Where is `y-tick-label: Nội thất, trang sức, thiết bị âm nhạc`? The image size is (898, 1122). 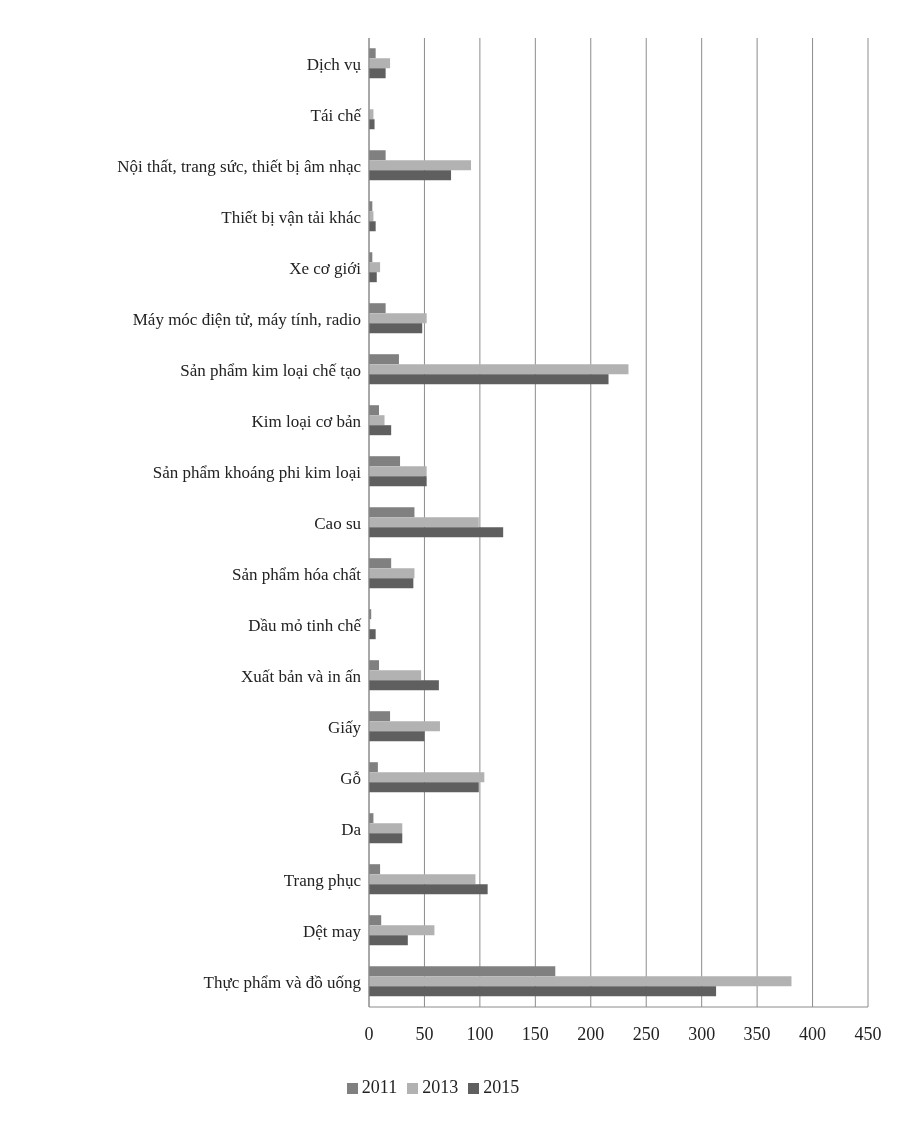
y-tick-label: Nội thất, trang sức, thiết bị âm nhạc is located at coordinates (239, 166).